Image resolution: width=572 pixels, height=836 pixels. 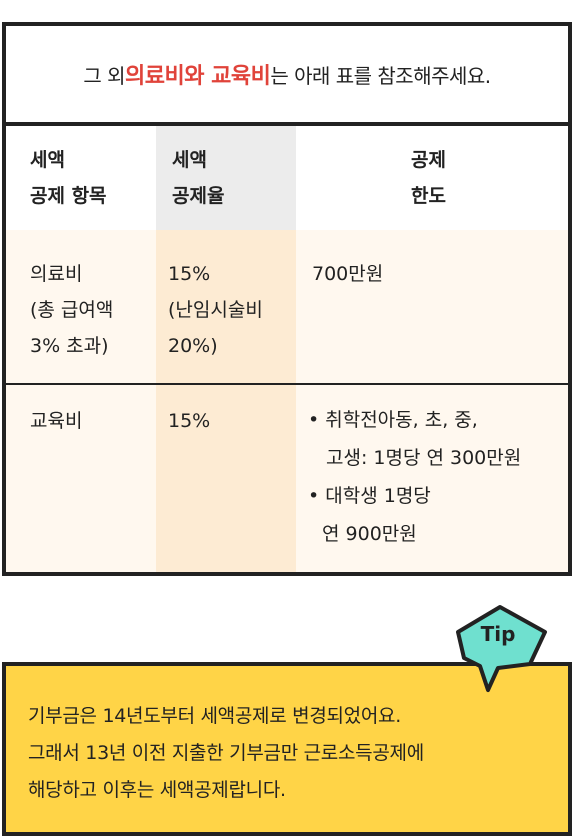 I want to click on intro-prefix: 그 외, so click(x=104, y=75).